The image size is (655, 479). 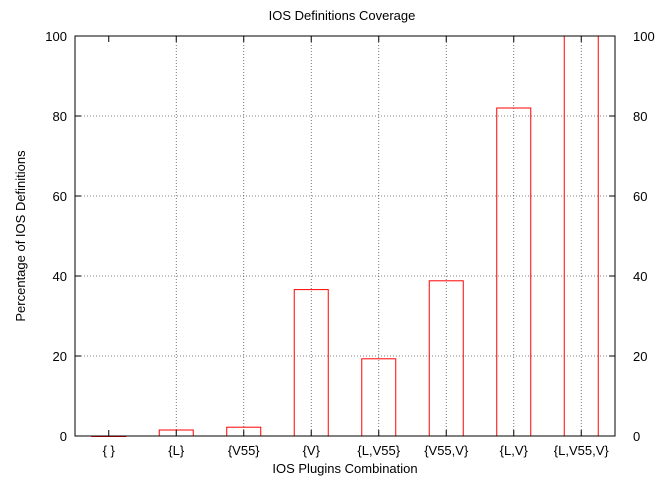 What do you see at coordinates (56, 36) in the screenshot?
I see `y-tick-label-left: 100` at bounding box center [56, 36].